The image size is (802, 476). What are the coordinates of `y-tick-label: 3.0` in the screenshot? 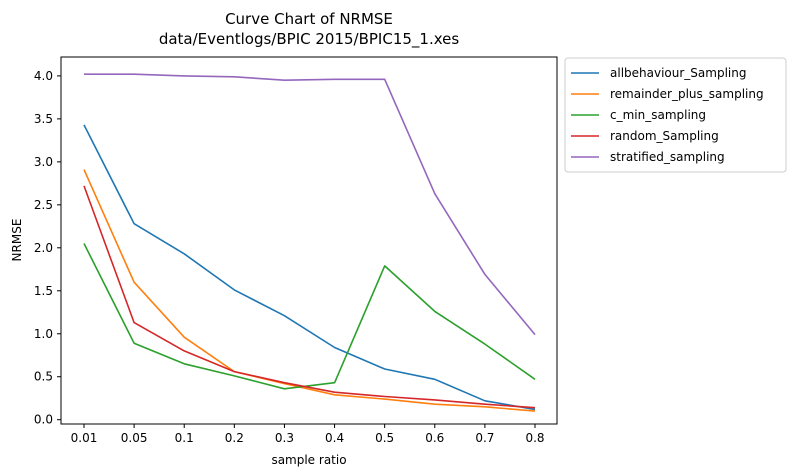 It's located at (43, 162).